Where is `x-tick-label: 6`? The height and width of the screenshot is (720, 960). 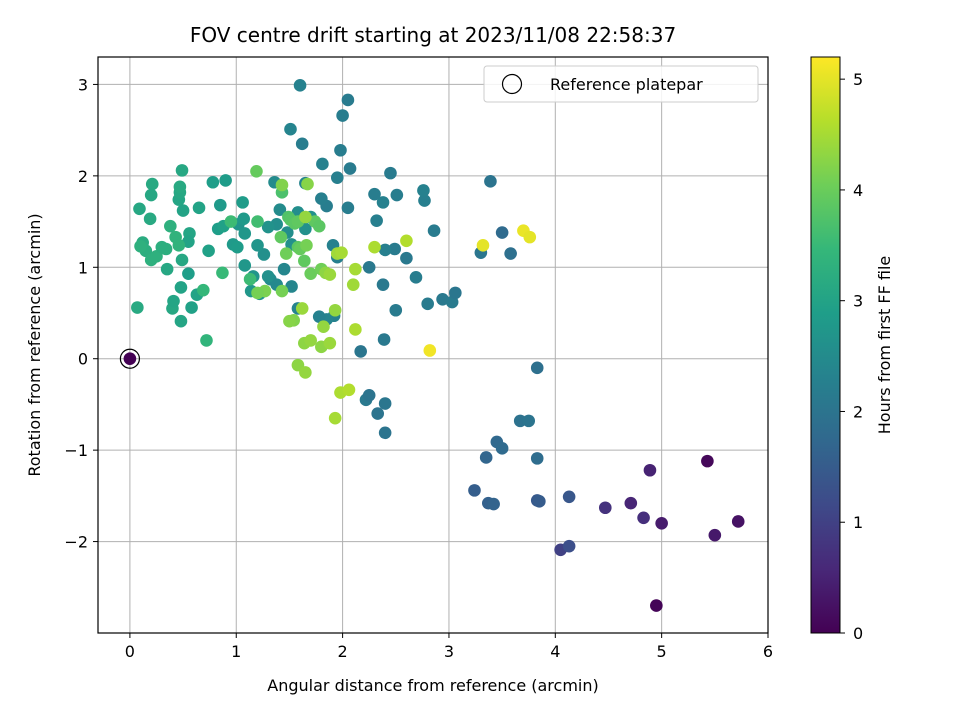 x-tick-label: 6 is located at coordinates (768, 651).